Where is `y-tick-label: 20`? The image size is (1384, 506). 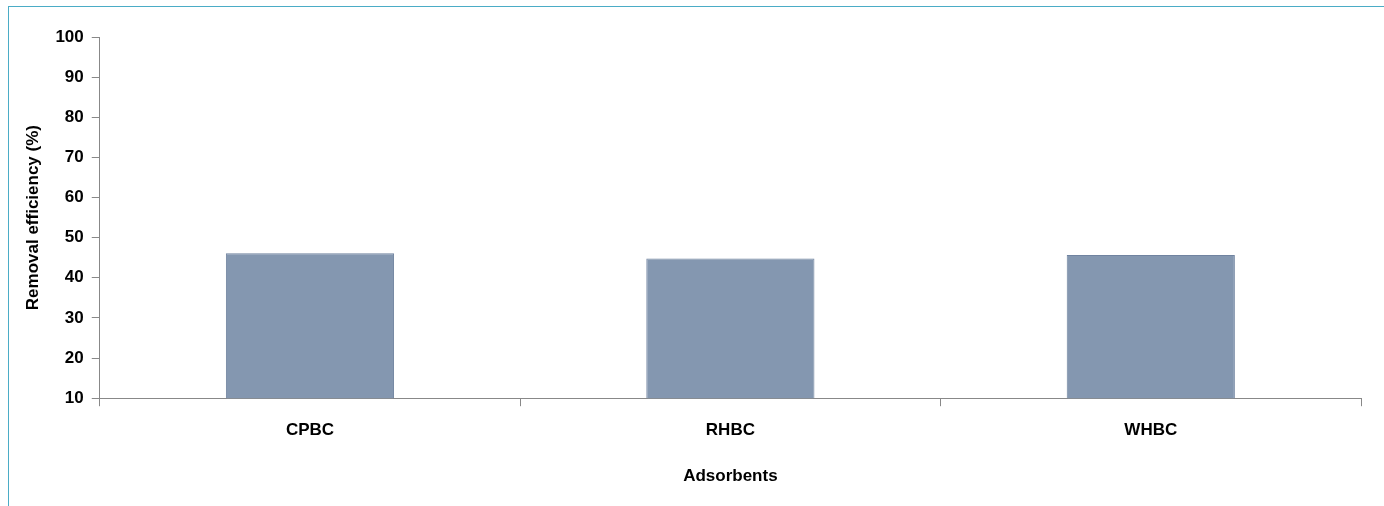 y-tick-label: 20 is located at coordinates (74, 357).